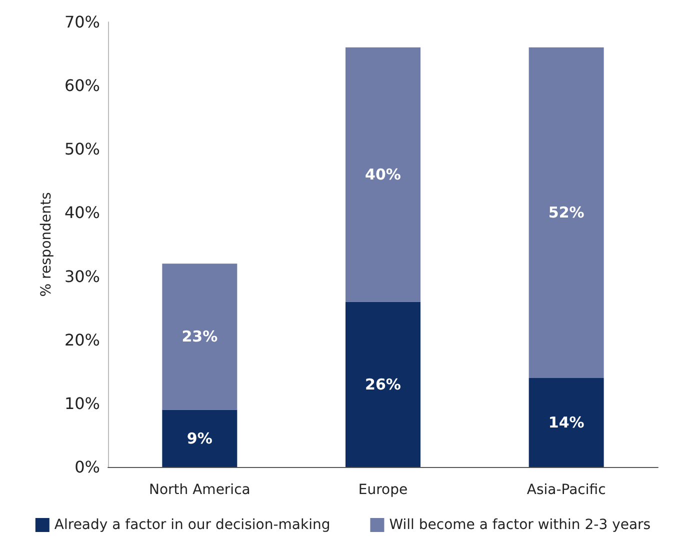  I want to click on y-tick-label: 70%, so click(82, 22).